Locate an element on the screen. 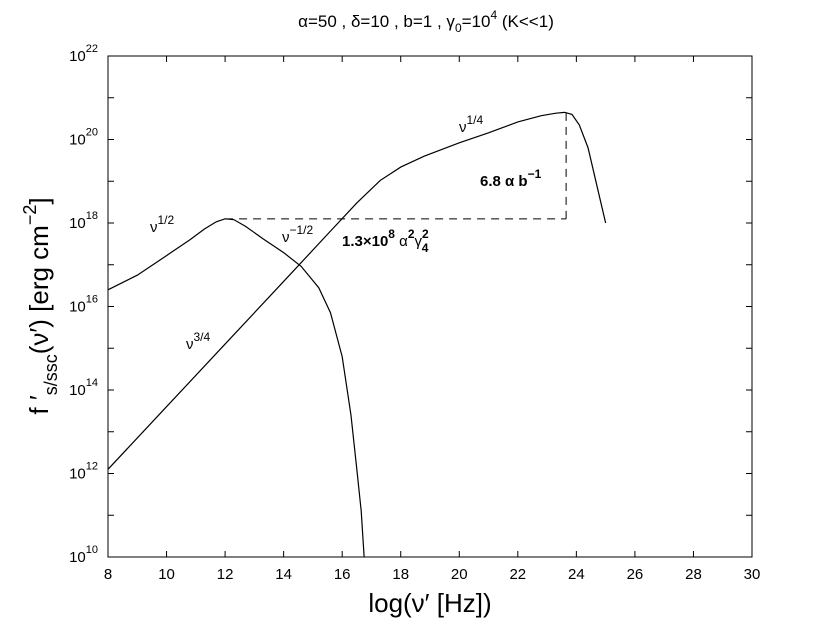  y-tick-label: 1014 is located at coordinates (83, 388).